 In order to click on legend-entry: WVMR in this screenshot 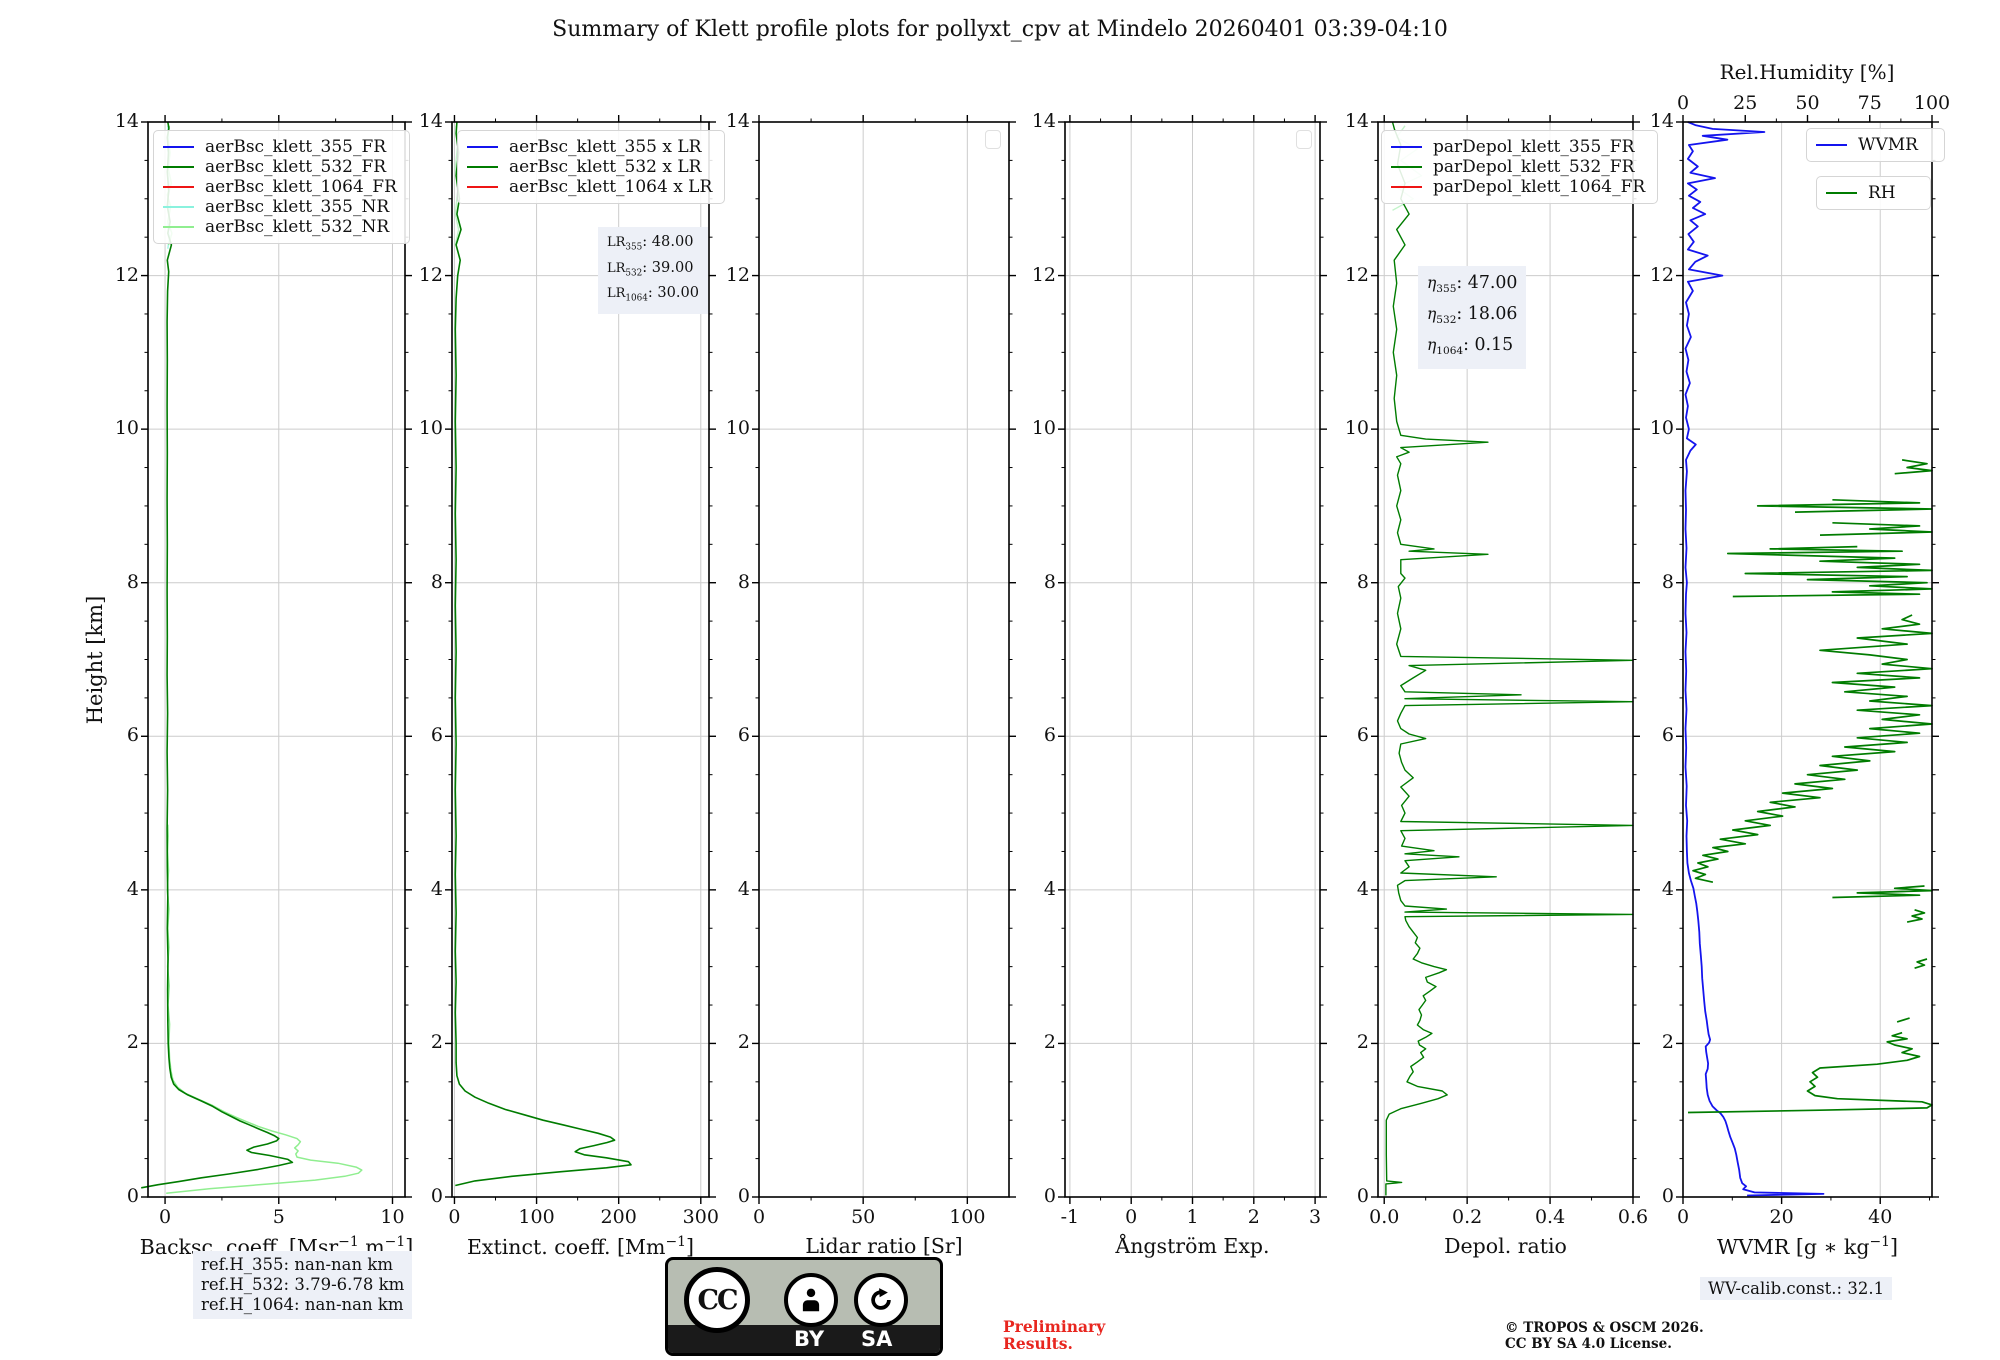, I will do `click(1874, 145)`.